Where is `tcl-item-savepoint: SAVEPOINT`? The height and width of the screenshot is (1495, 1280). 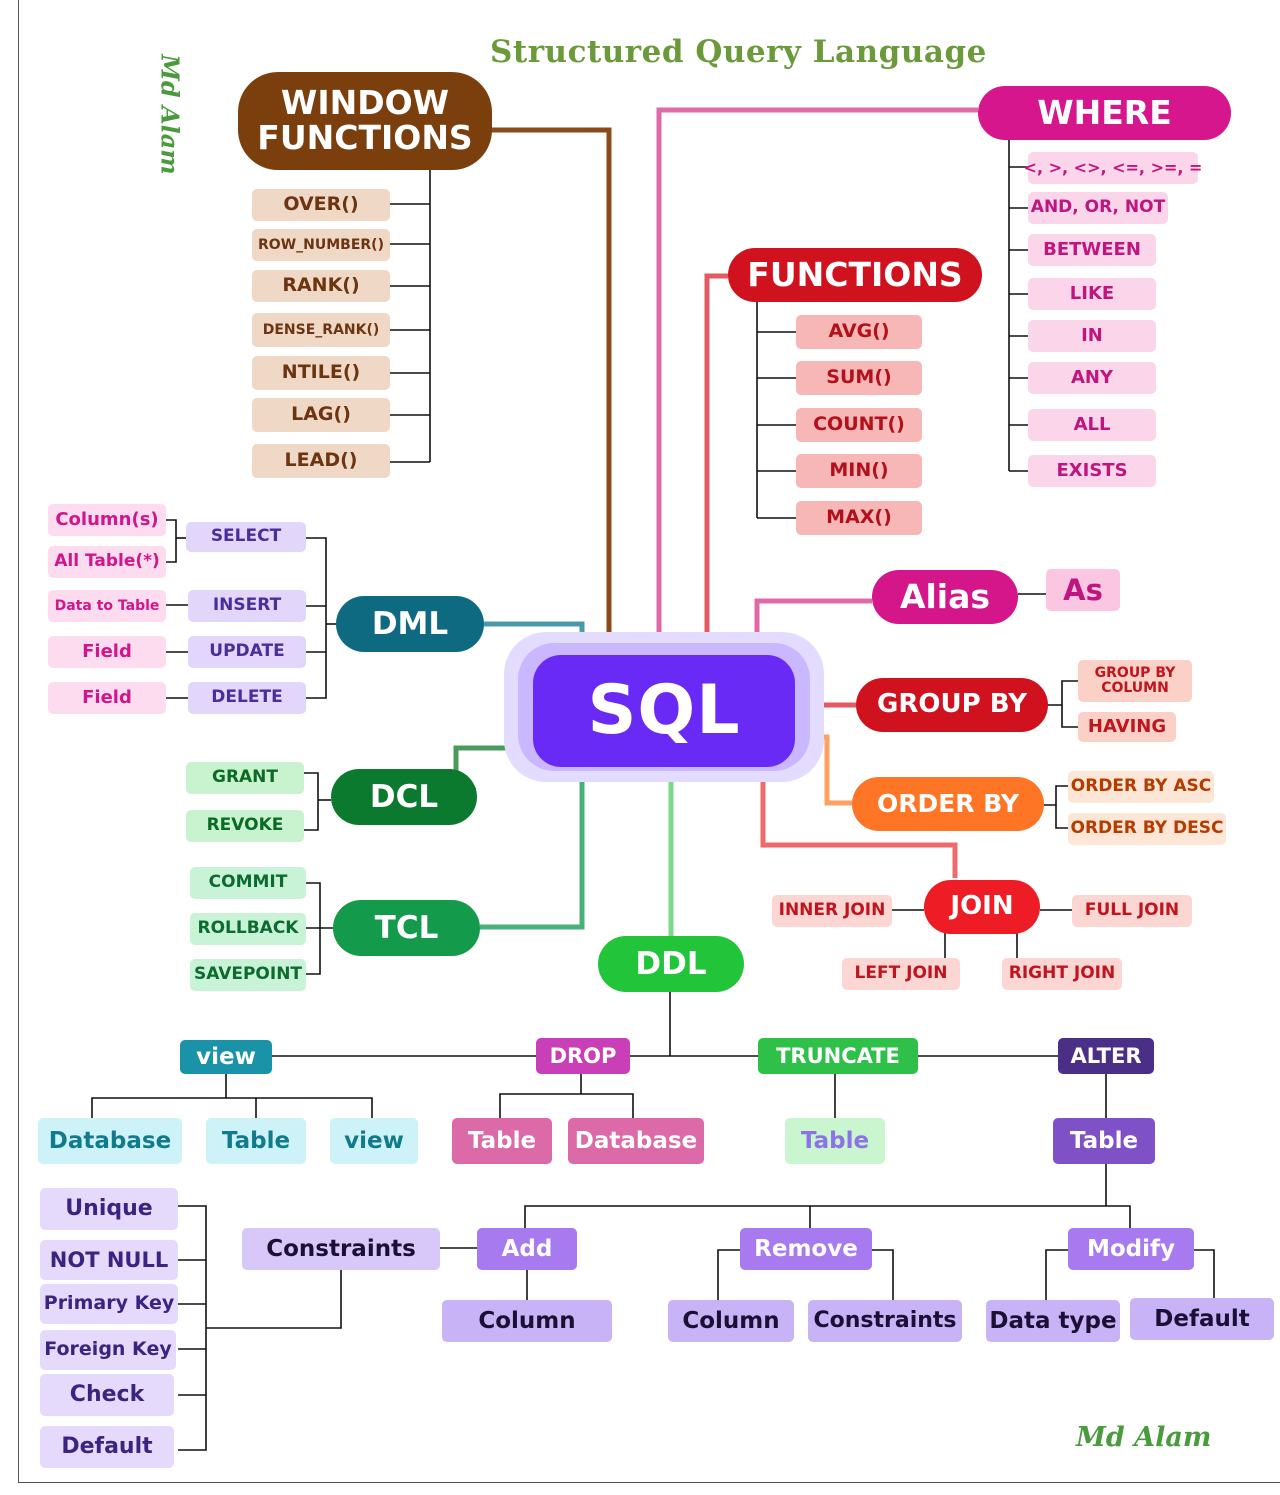 tcl-item-savepoint: SAVEPOINT is located at coordinates (248, 975).